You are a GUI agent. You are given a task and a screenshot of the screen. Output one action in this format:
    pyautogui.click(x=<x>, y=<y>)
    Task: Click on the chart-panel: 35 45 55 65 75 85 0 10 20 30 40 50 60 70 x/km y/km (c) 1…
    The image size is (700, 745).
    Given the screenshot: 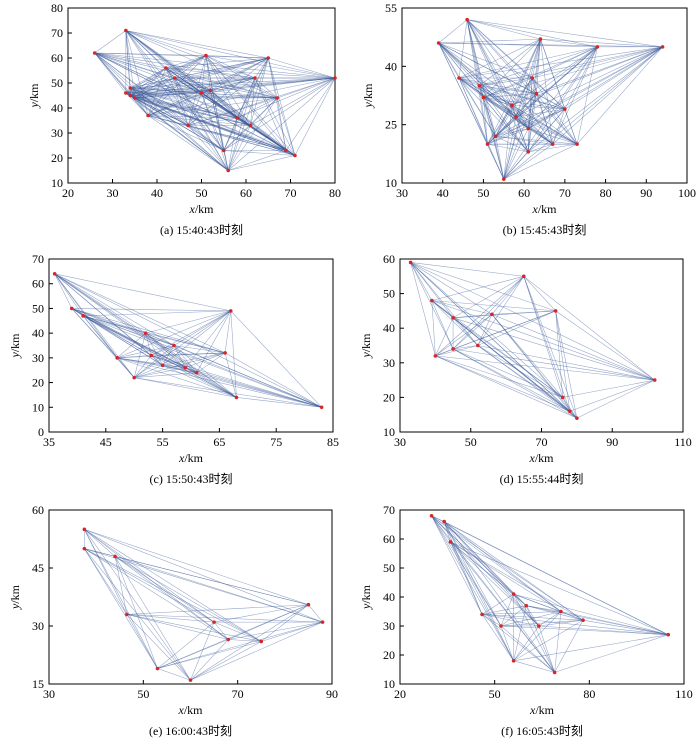 What is the action you would take?
    pyautogui.click(x=173, y=369)
    